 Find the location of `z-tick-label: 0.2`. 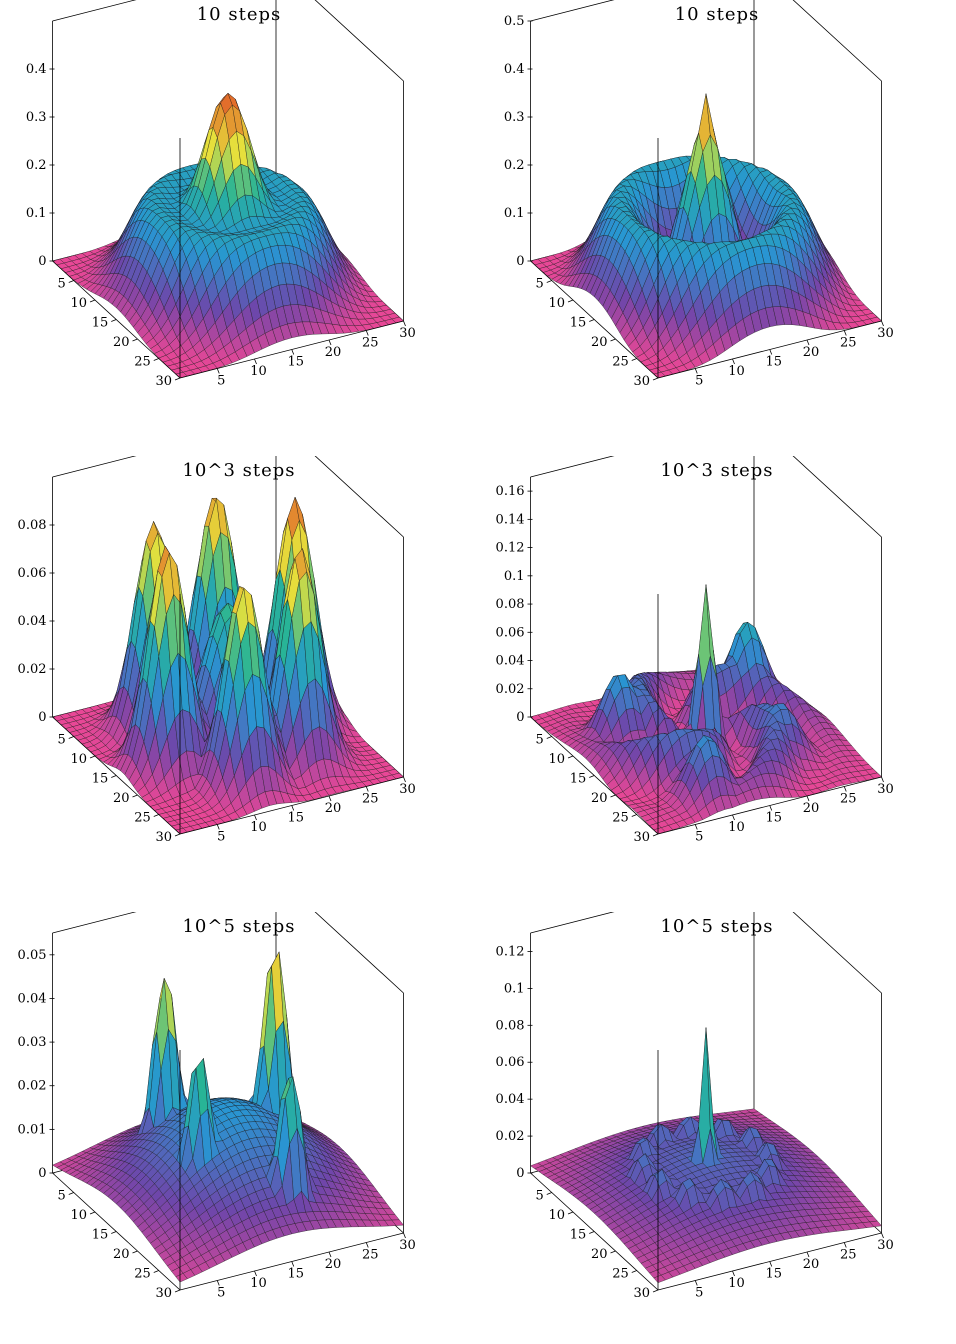

z-tick-label: 0.2 is located at coordinates (36, 165).